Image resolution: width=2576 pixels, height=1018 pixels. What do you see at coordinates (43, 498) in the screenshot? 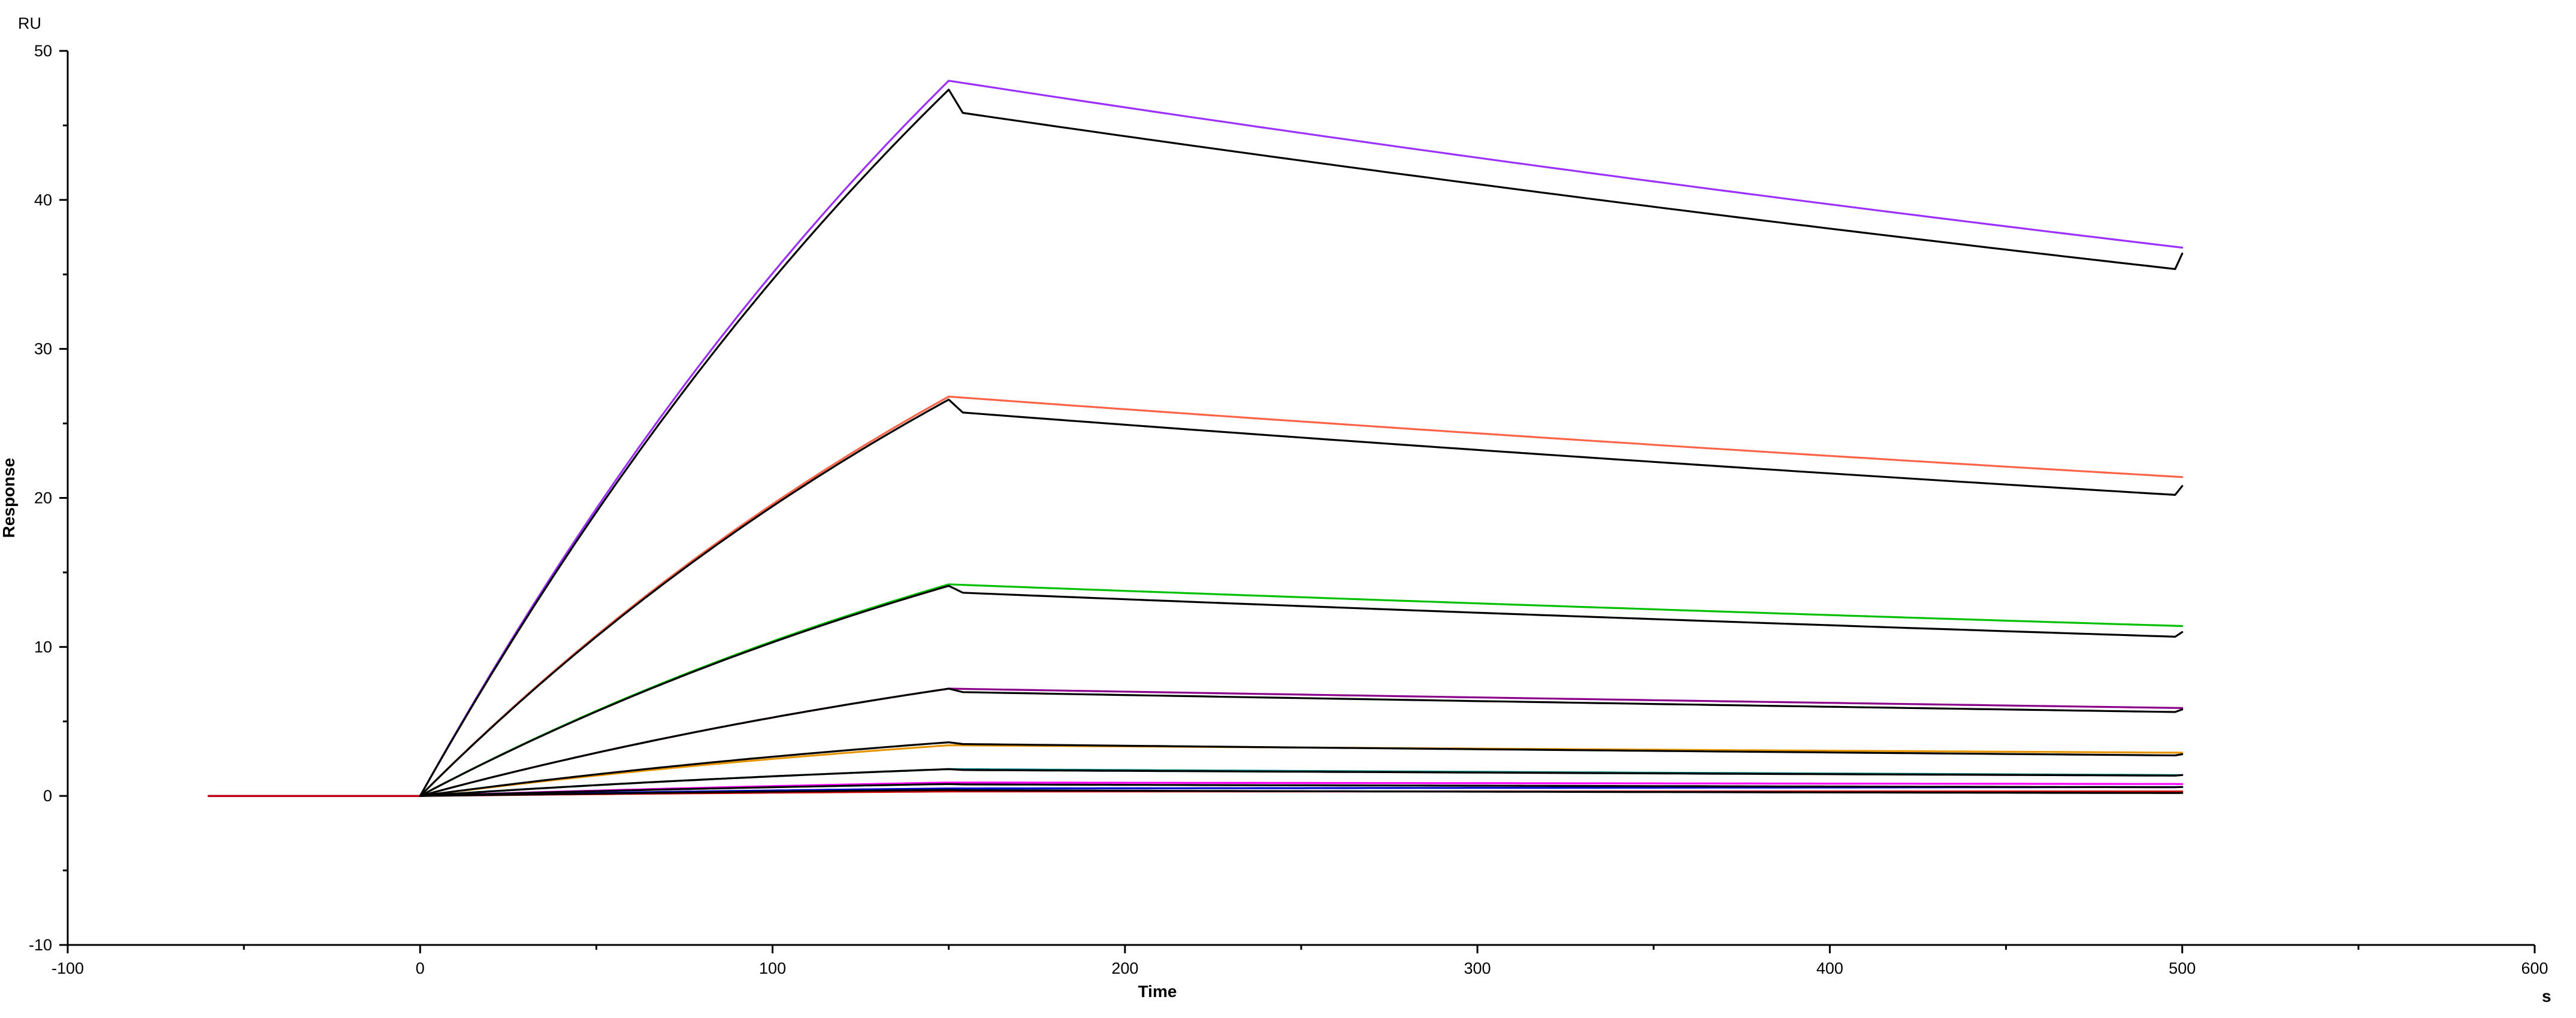
I see `y-tick-label: 20` at bounding box center [43, 498].